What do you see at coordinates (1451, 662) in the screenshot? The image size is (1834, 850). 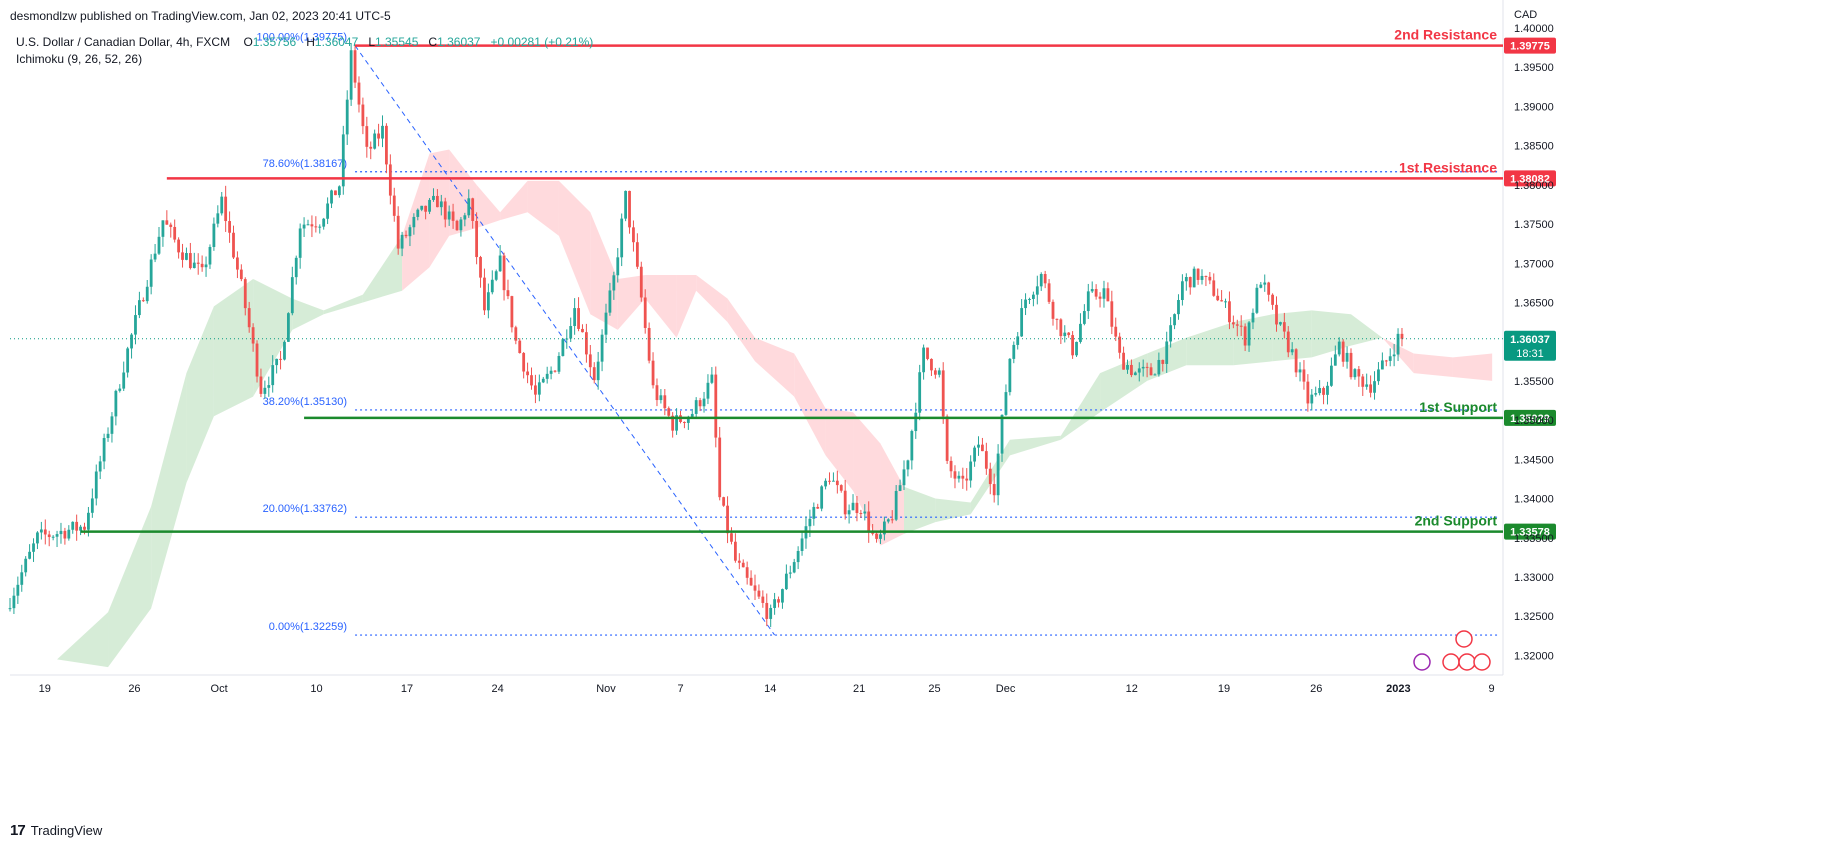 I see `us-flag-event-icon` at bounding box center [1451, 662].